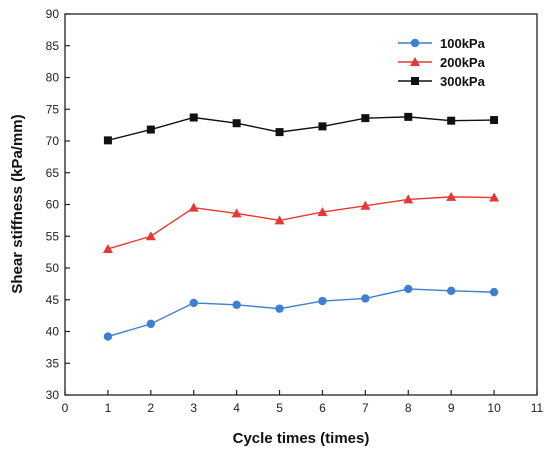 The image size is (550, 455). Describe the element at coordinates (408, 408) in the screenshot. I see `x-tick-label: 8` at that location.